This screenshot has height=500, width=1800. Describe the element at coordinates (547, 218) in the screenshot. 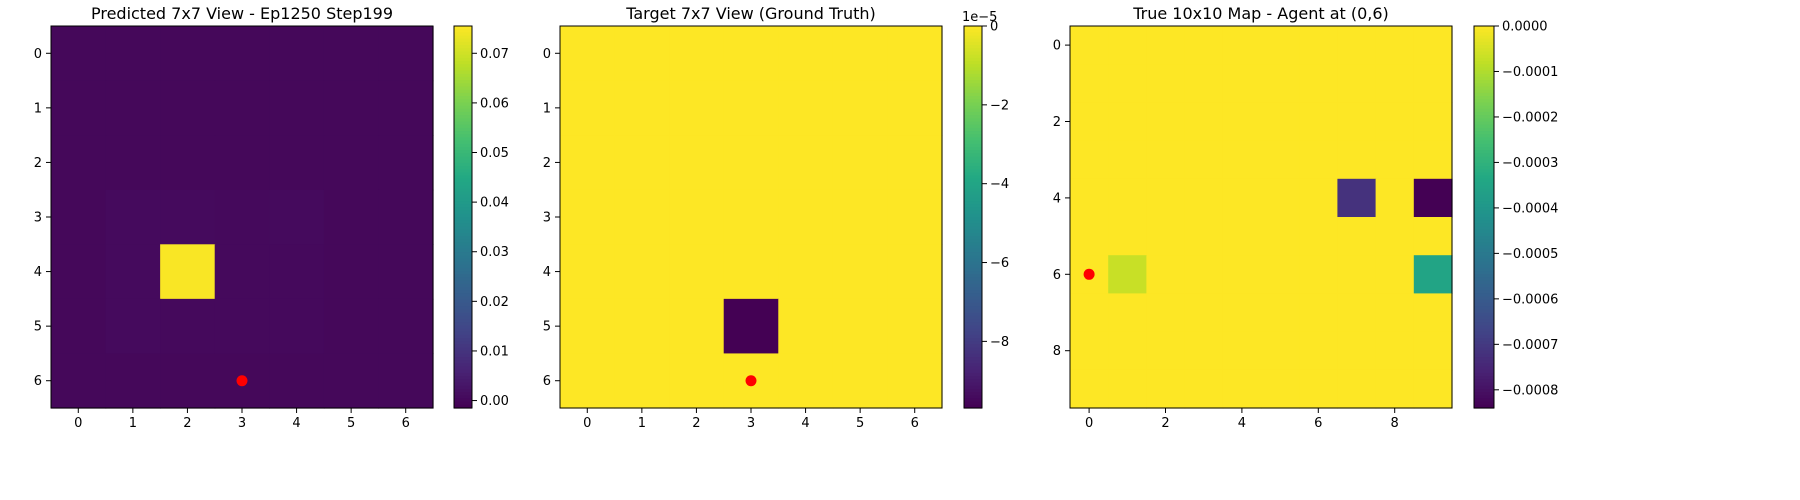

I see `y-tick-label: 3` at that location.